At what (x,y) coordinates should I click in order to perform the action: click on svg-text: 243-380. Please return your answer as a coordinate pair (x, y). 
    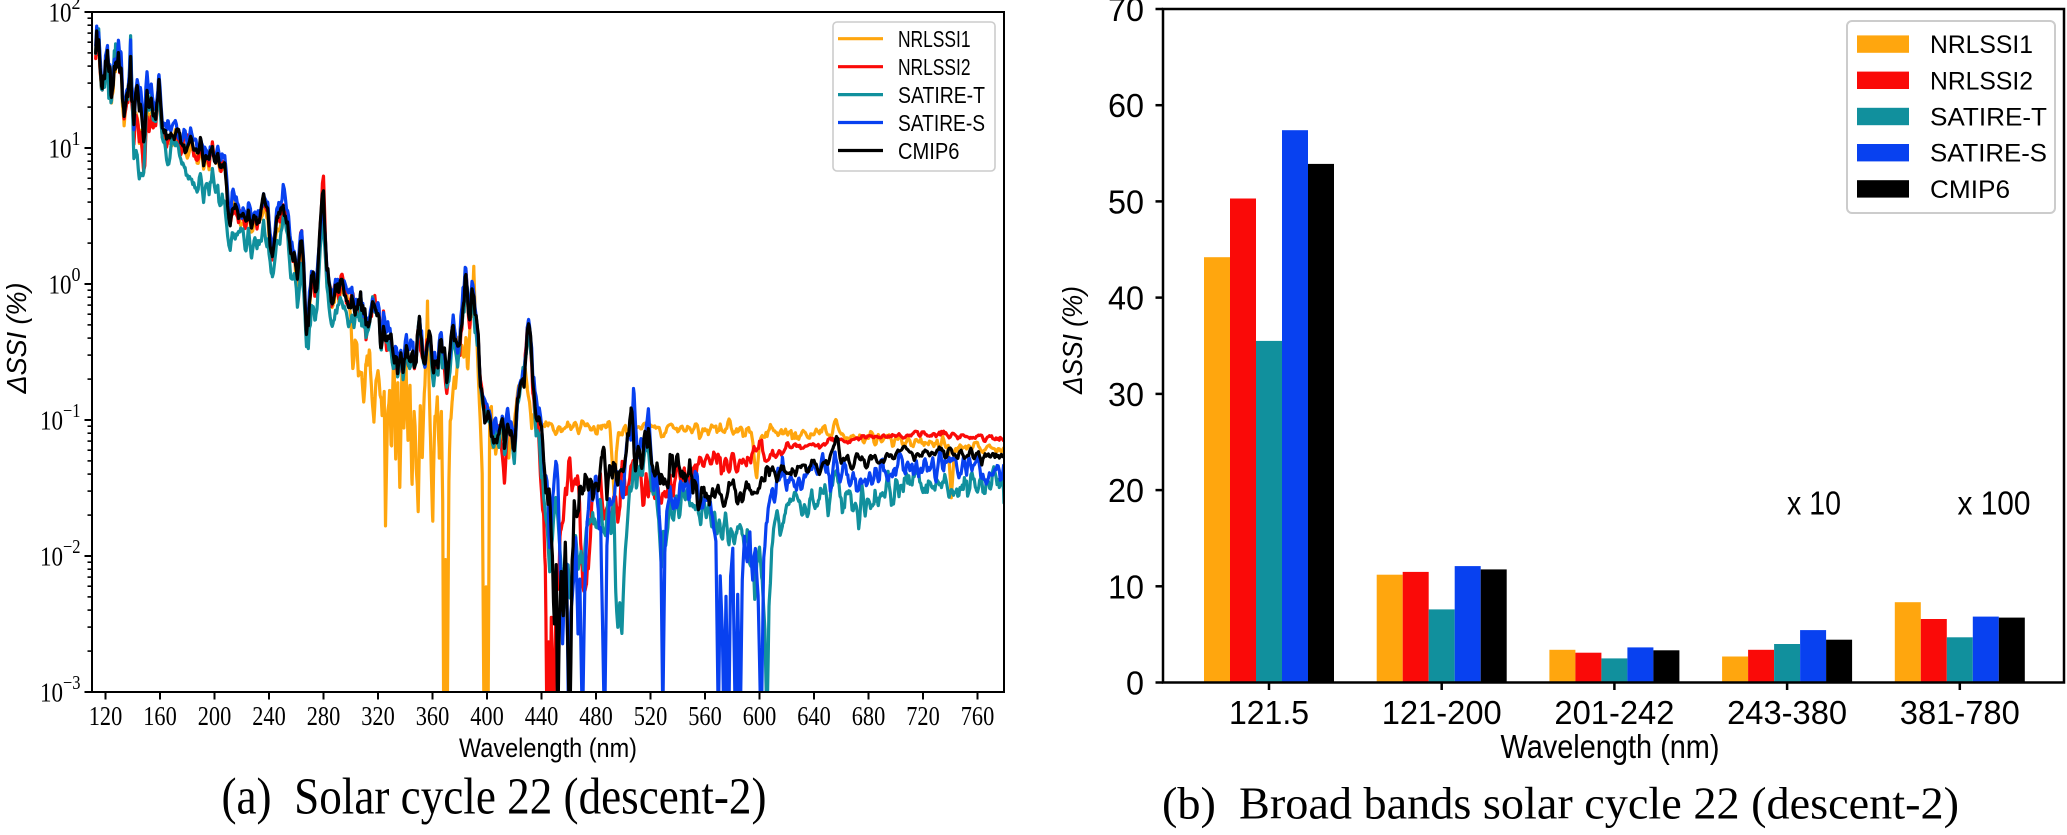
    Looking at the image, I should click on (1787, 712).